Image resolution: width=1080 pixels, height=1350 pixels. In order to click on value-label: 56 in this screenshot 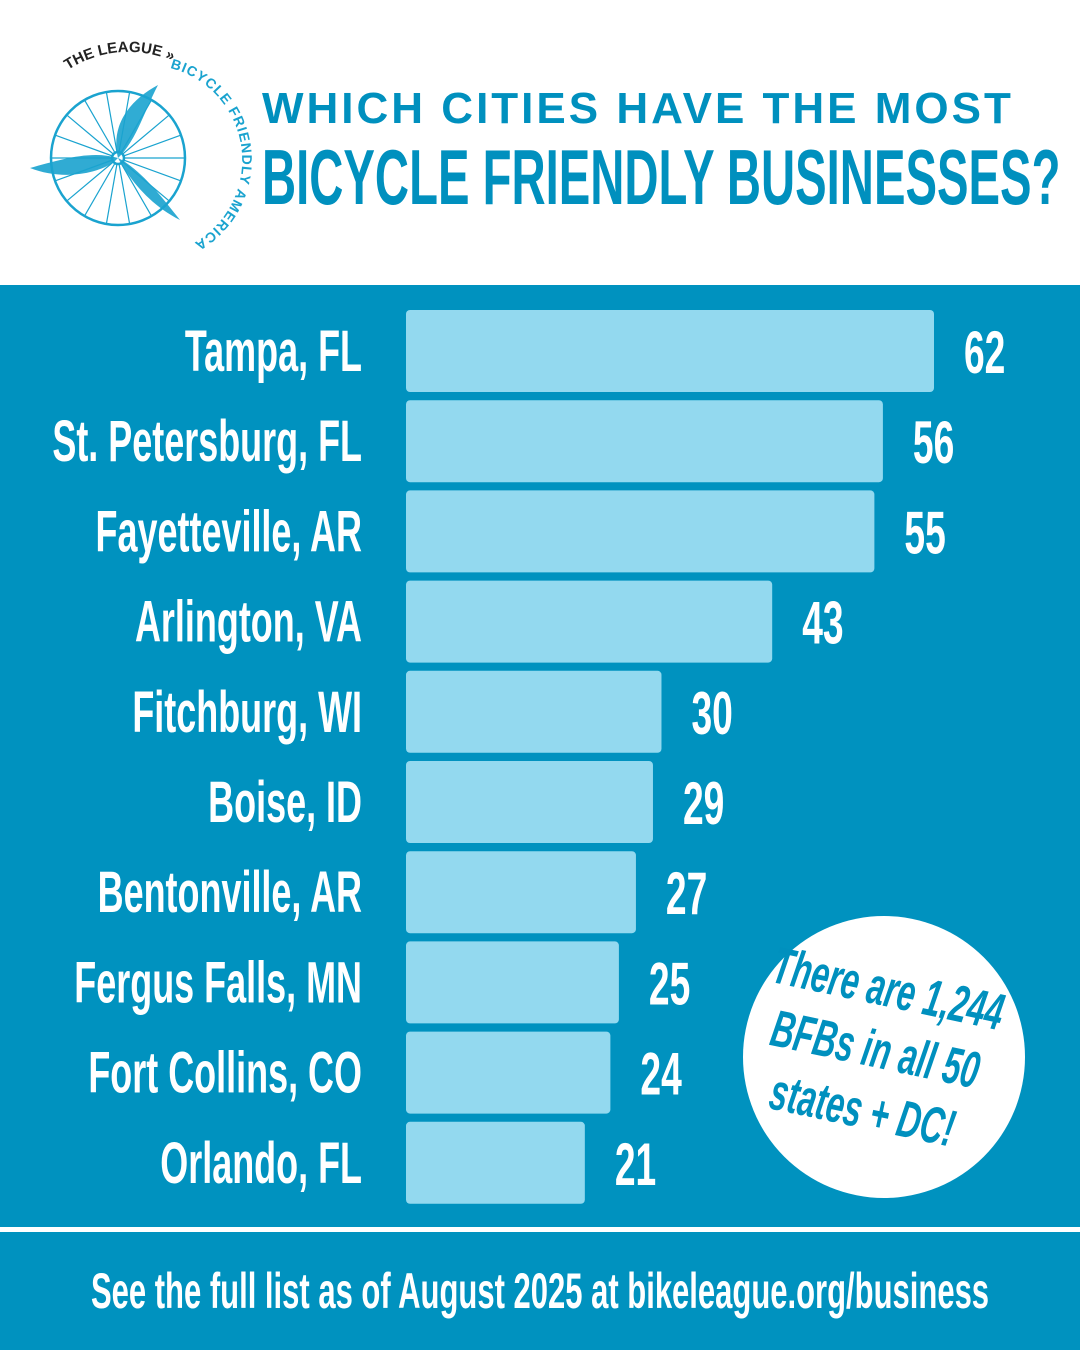, I will do `click(933, 442)`.